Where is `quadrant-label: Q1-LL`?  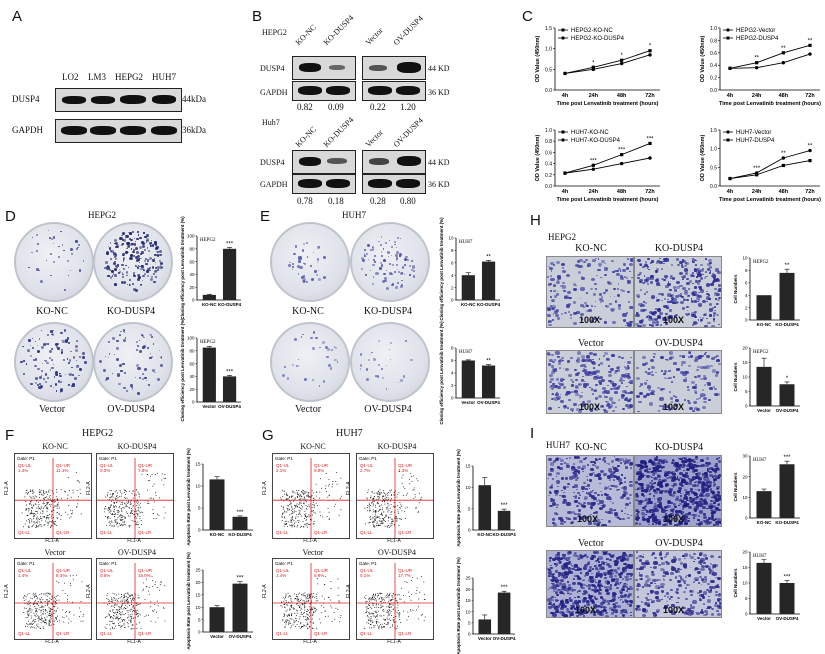
quadrant-label: Q1-LL is located at coordinates (366, 532).